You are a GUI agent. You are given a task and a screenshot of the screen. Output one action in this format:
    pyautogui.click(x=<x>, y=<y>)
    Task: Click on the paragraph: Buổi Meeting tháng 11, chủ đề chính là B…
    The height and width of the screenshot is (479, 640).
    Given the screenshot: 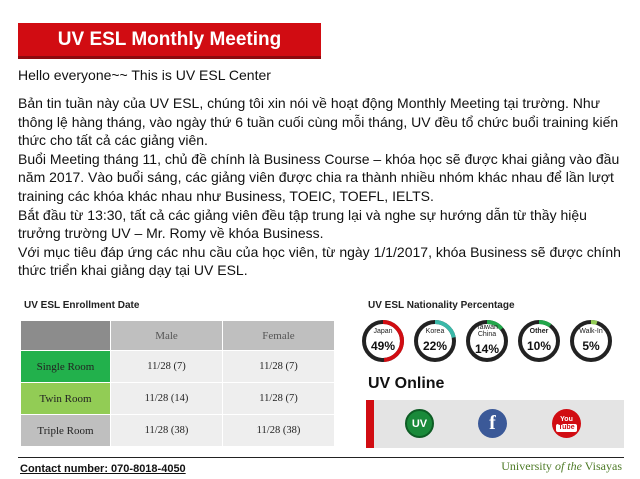 What is the action you would take?
    pyautogui.click(x=319, y=177)
    